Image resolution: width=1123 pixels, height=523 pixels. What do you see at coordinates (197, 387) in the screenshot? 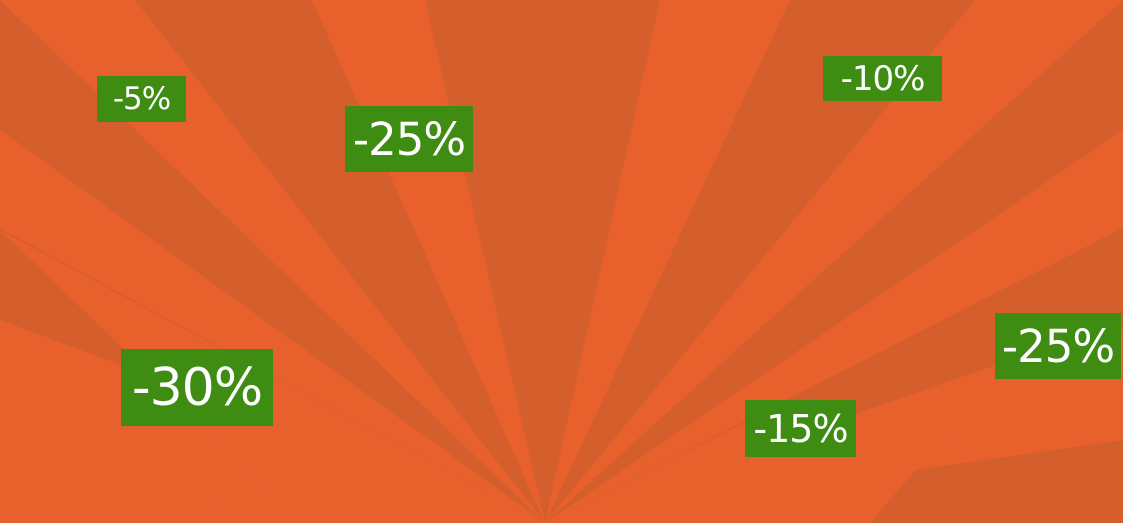
I see `discount-badge: -30%` at bounding box center [197, 387].